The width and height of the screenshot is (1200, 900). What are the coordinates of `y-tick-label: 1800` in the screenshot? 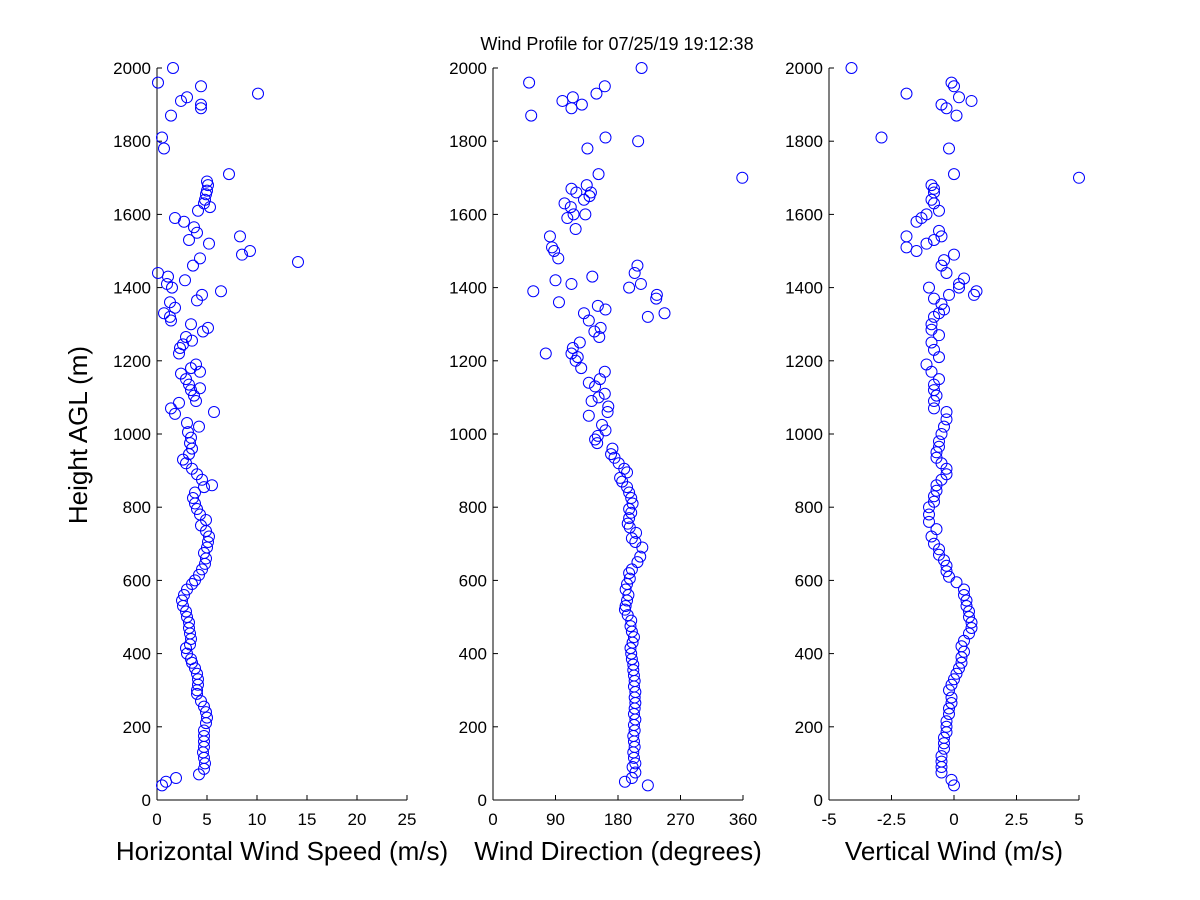 It's located at (468, 141).